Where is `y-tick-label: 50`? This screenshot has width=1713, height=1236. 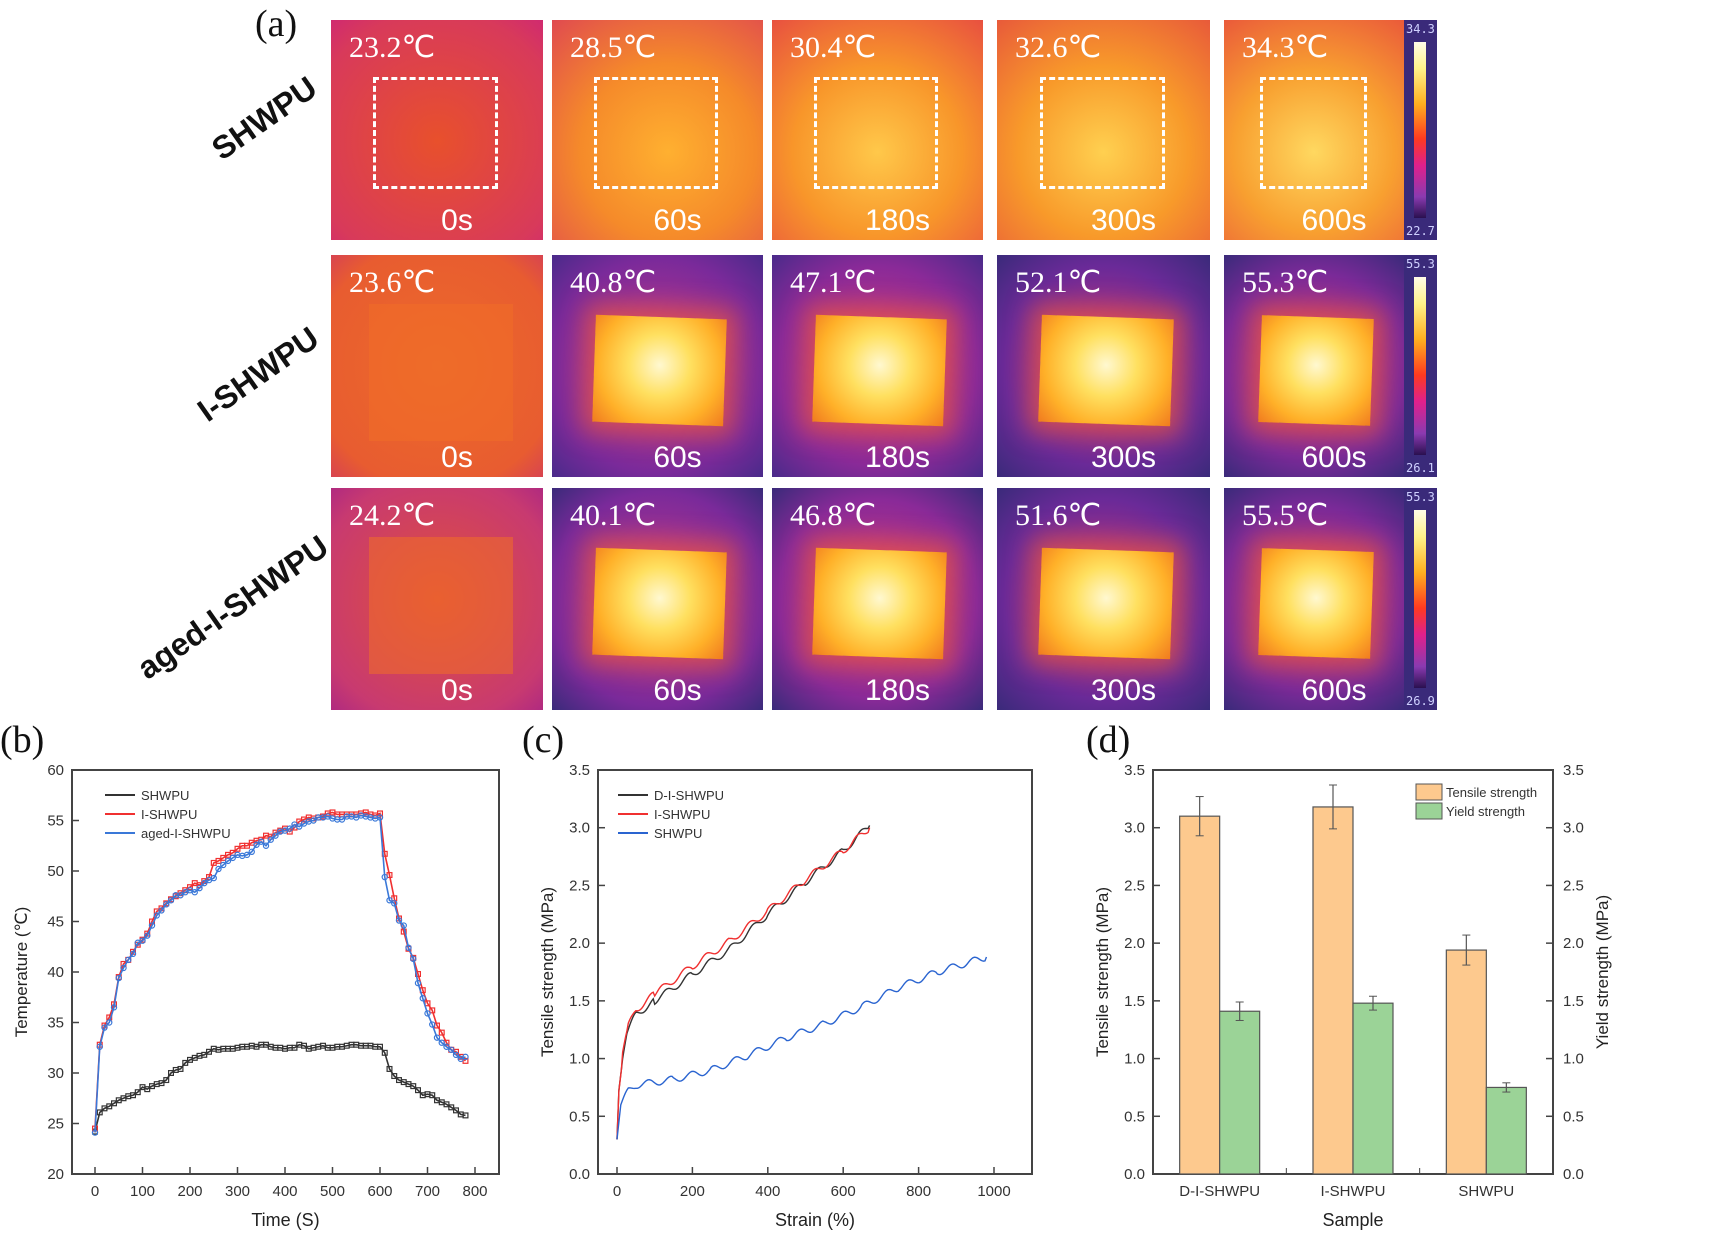
y-tick-label: 50 is located at coordinates (55, 871).